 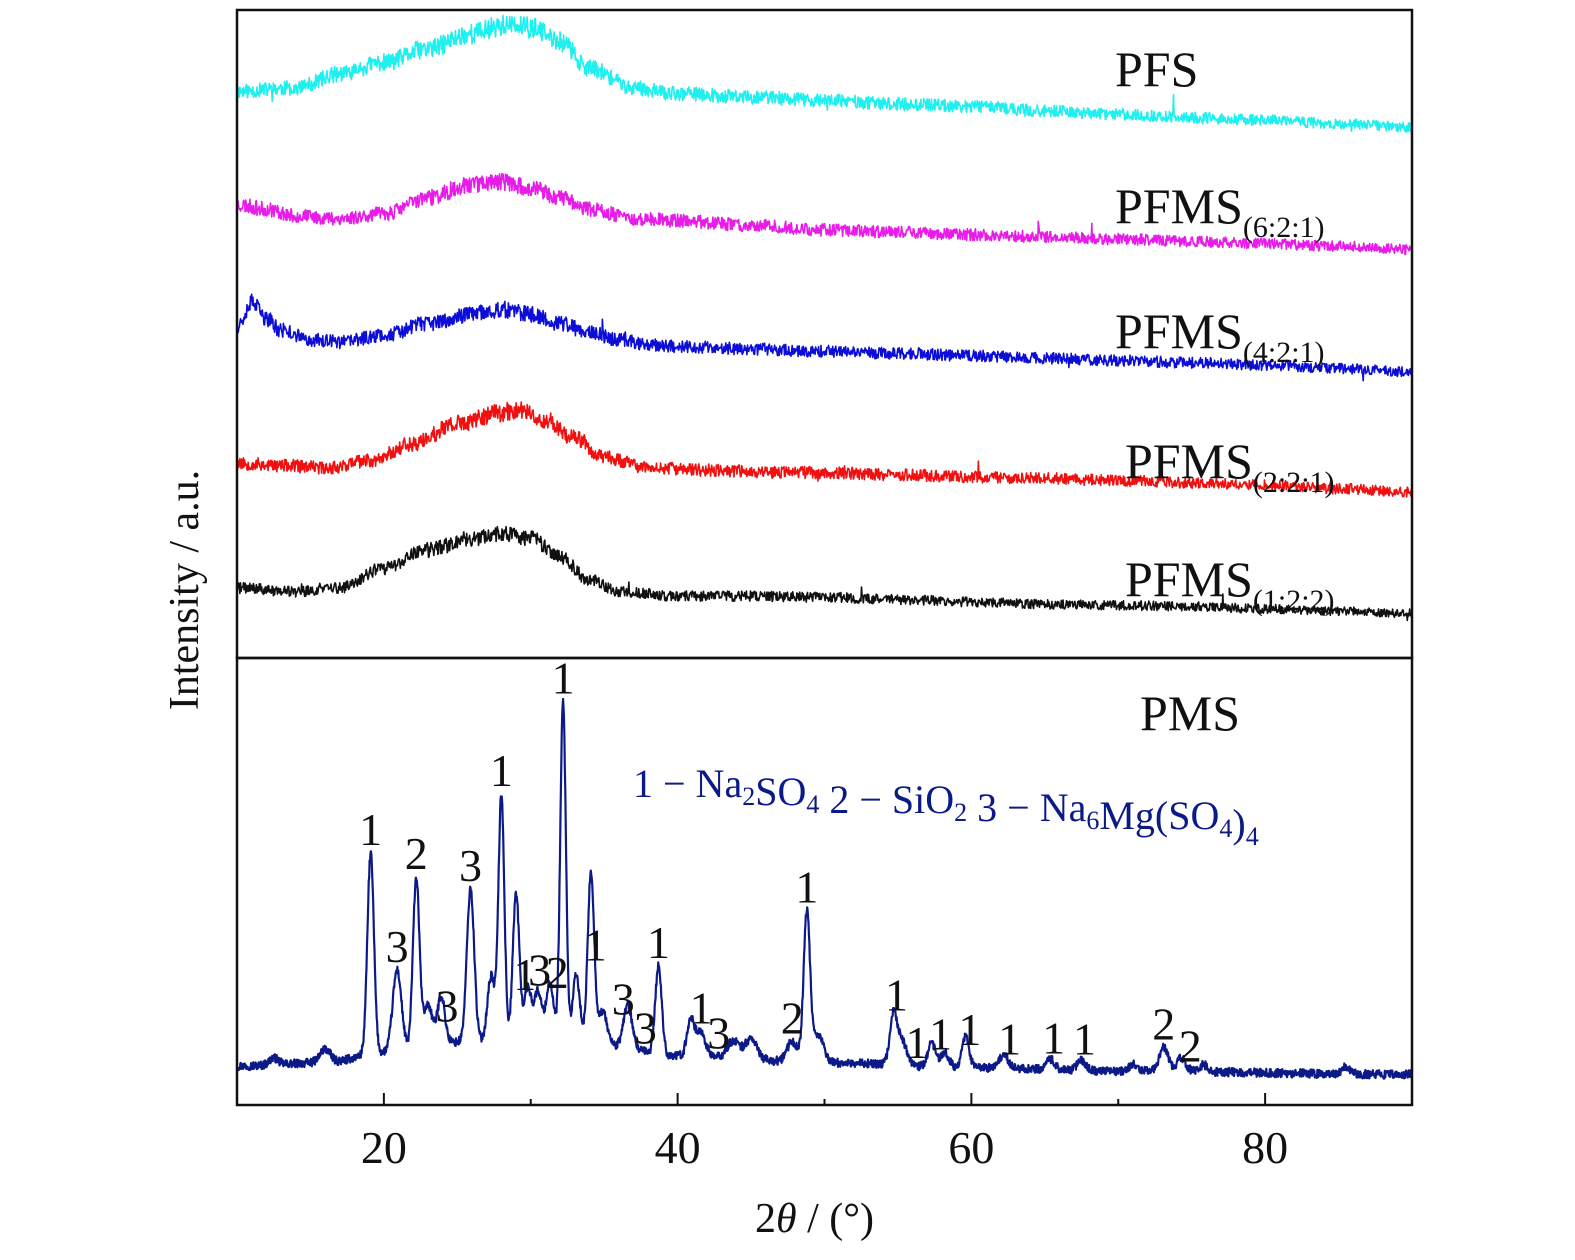 I want to click on x-tick-label: 40, so click(x=678, y=1147).